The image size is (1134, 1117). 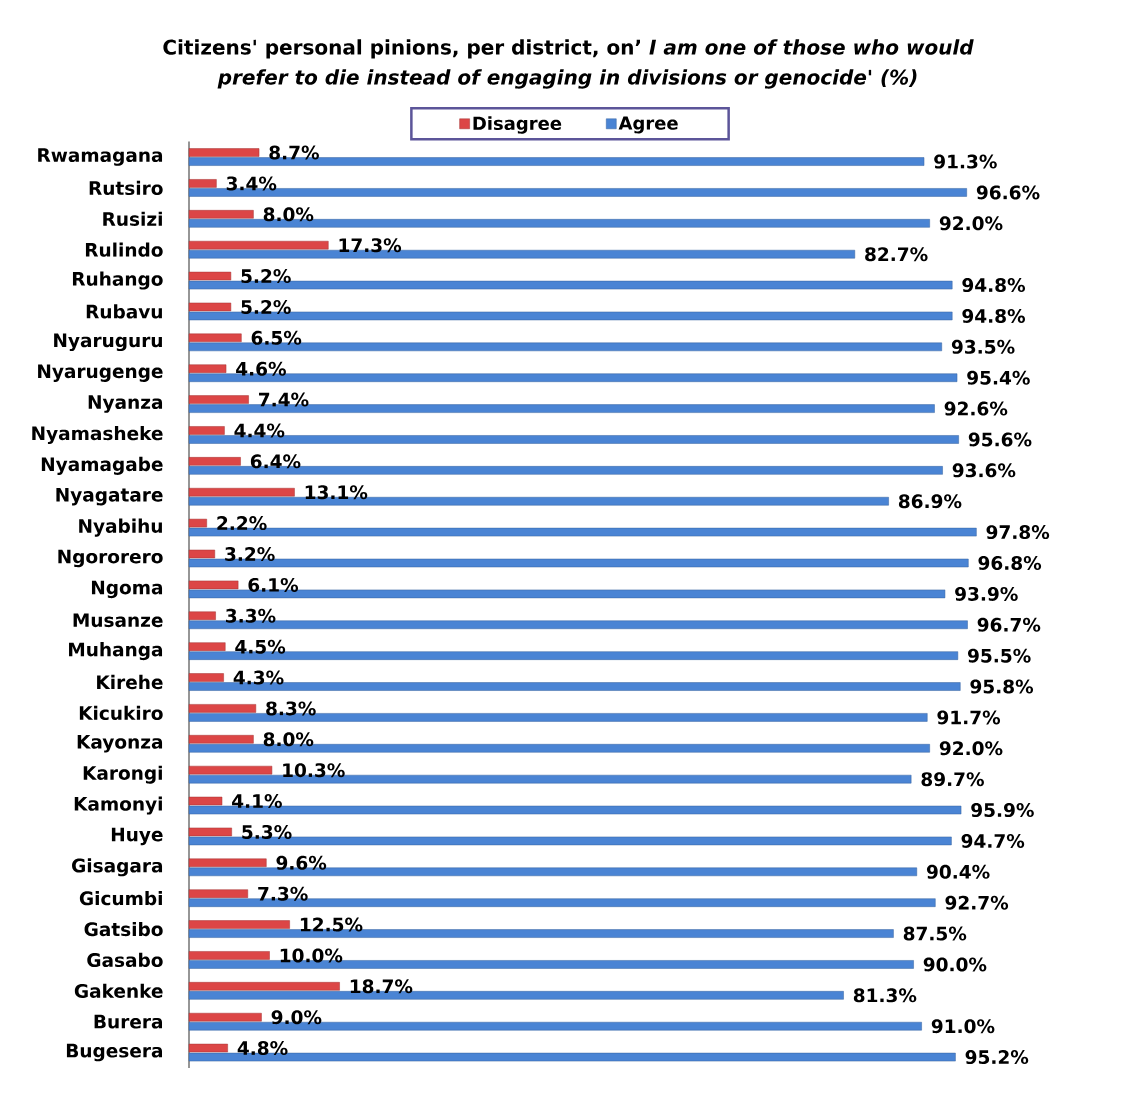 What do you see at coordinates (250, 554) in the screenshot?
I see `data-label: 3.2%` at bounding box center [250, 554].